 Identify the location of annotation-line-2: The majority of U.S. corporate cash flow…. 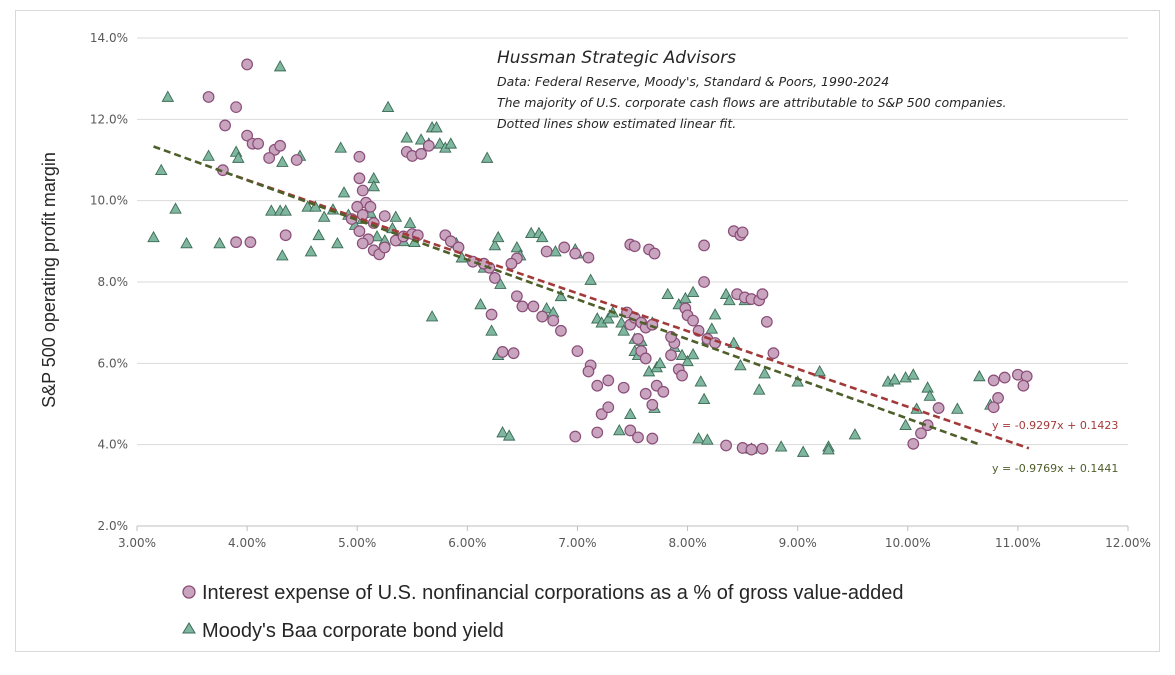
(752, 102).